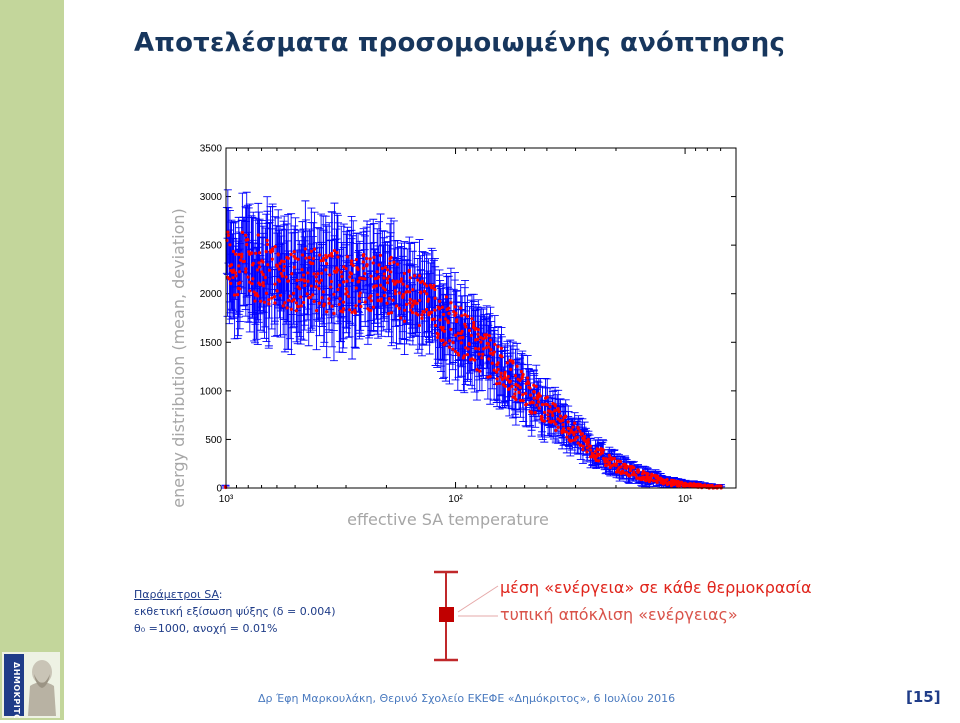  Describe the element at coordinates (176, 594) in the screenshot. I see `params-heading: Παράμετροι SA` at that location.